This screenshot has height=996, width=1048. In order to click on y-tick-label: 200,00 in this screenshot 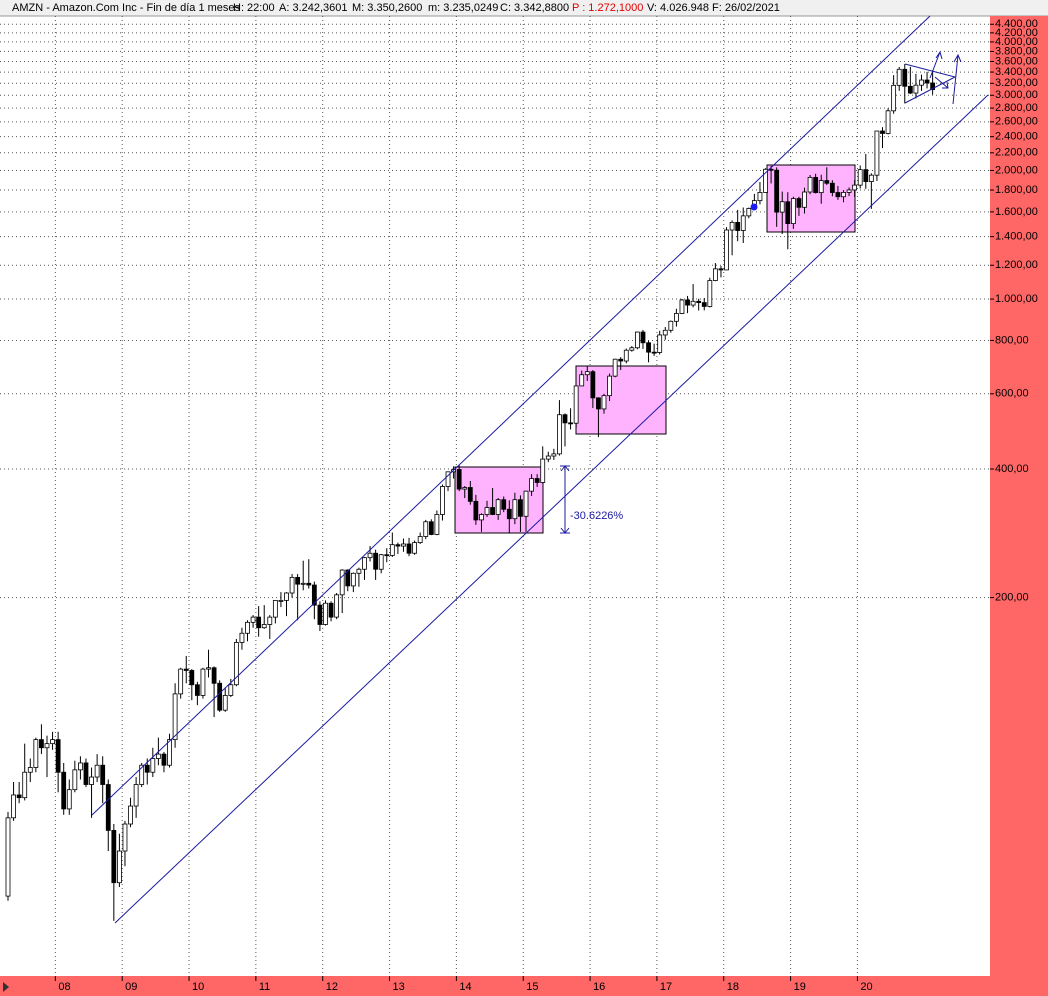, I will do `click(1012, 597)`.